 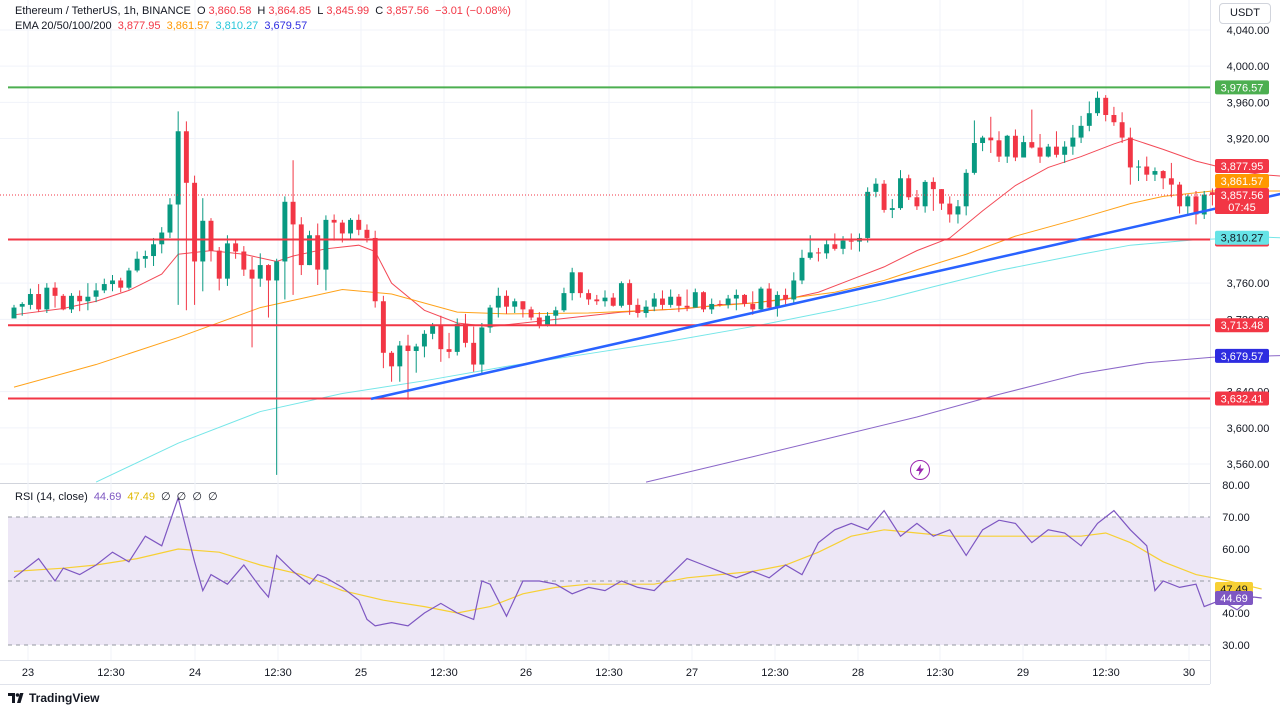 I want to click on rsi-tick-label: 70.00, so click(x=1236, y=518).